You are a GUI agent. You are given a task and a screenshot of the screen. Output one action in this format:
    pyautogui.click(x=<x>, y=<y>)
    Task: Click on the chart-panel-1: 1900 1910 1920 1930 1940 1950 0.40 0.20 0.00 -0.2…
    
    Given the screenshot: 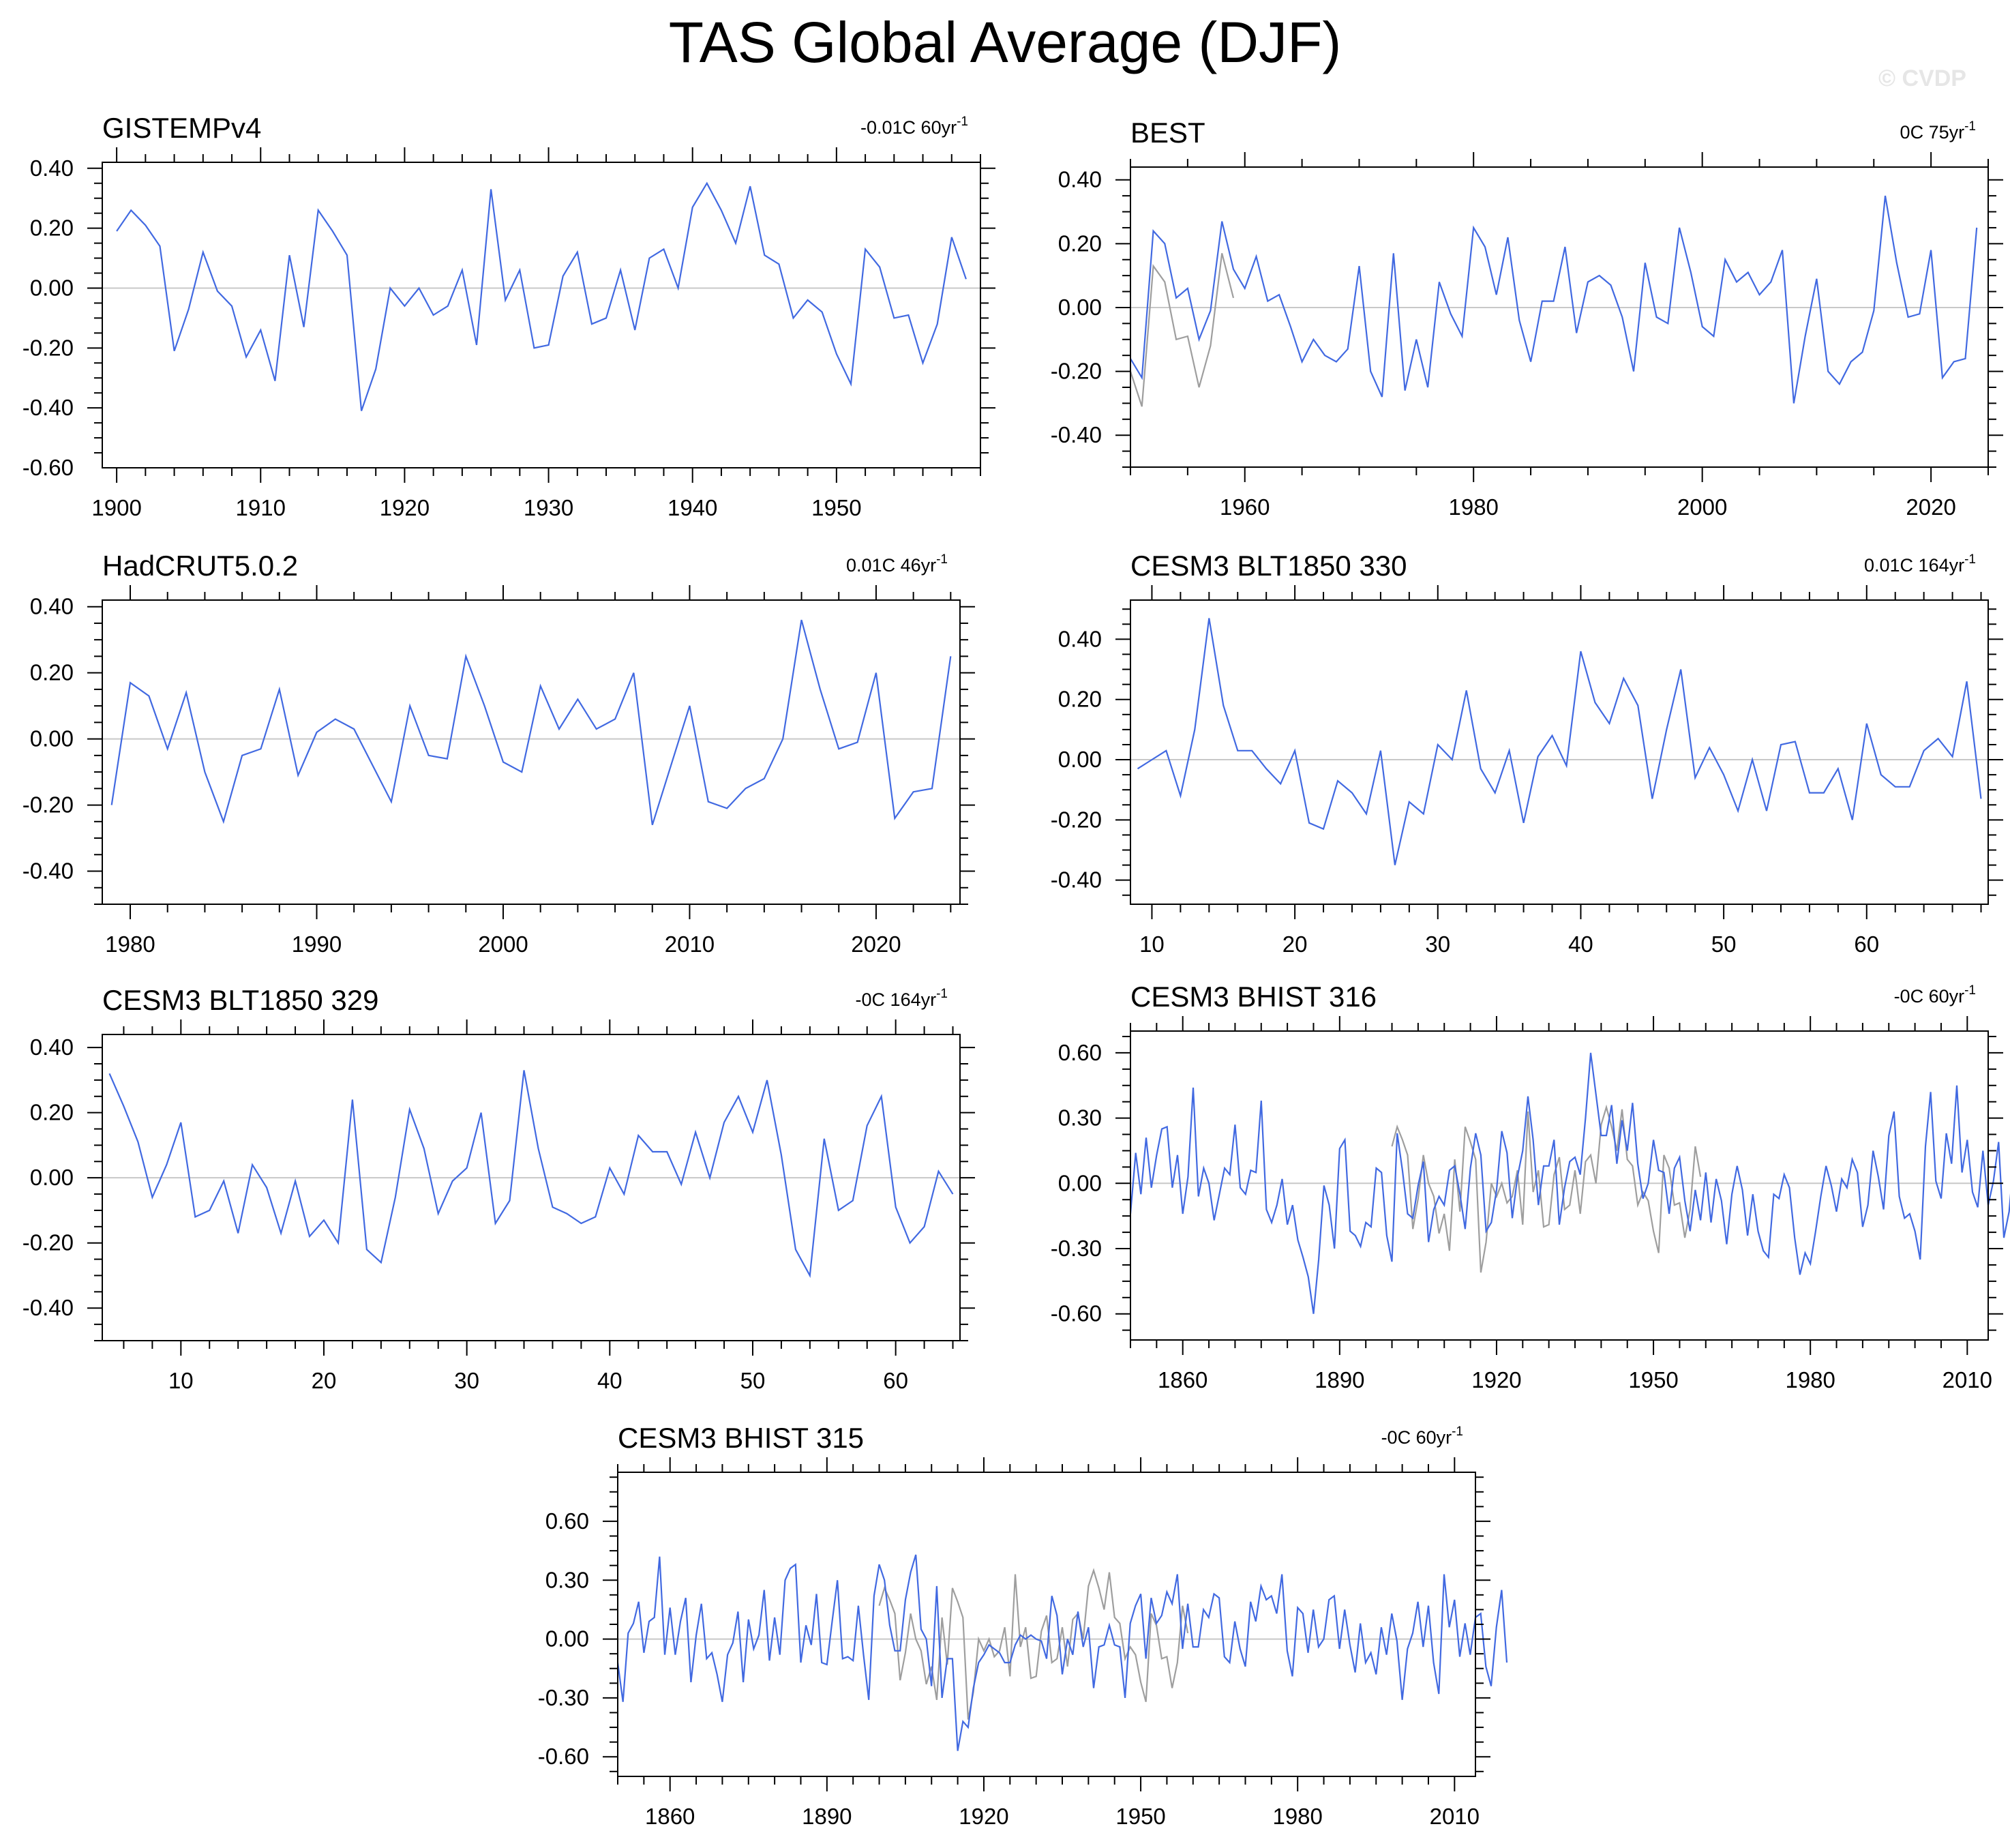 What is the action you would take?
    pyautogui.click(x=508, y=316)
    